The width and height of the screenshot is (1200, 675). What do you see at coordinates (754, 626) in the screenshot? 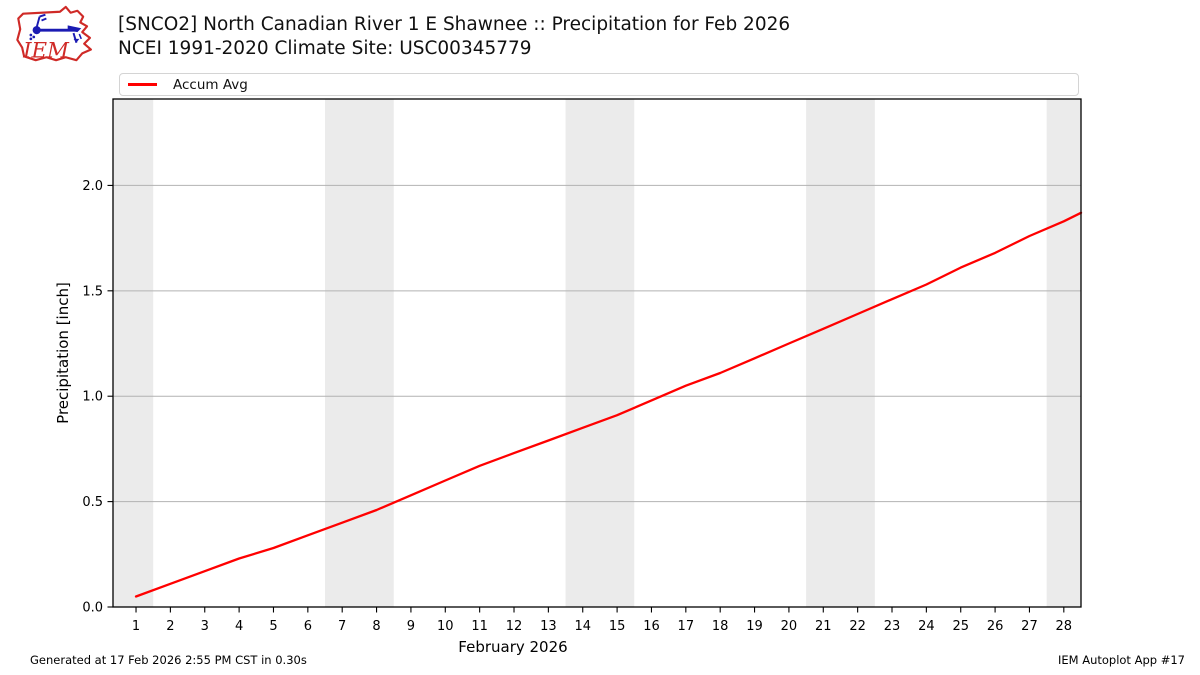
I see `x-tick-label: 19` at bounding box center [754, 626].